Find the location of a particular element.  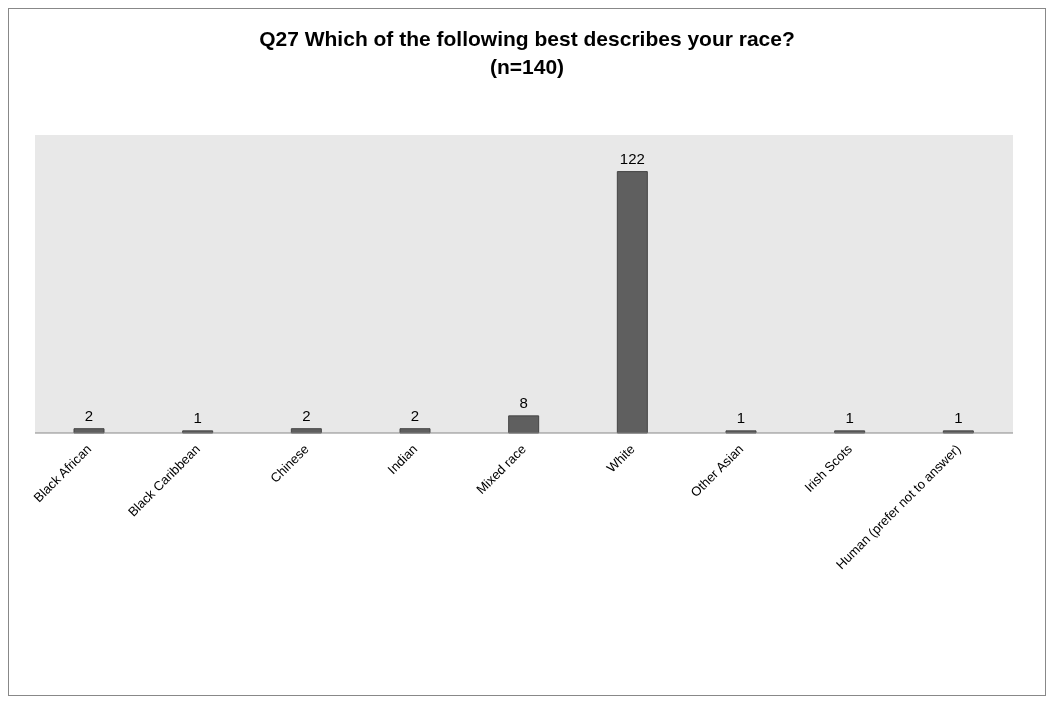

data-label: 8 is located at coordinates (523, 402).